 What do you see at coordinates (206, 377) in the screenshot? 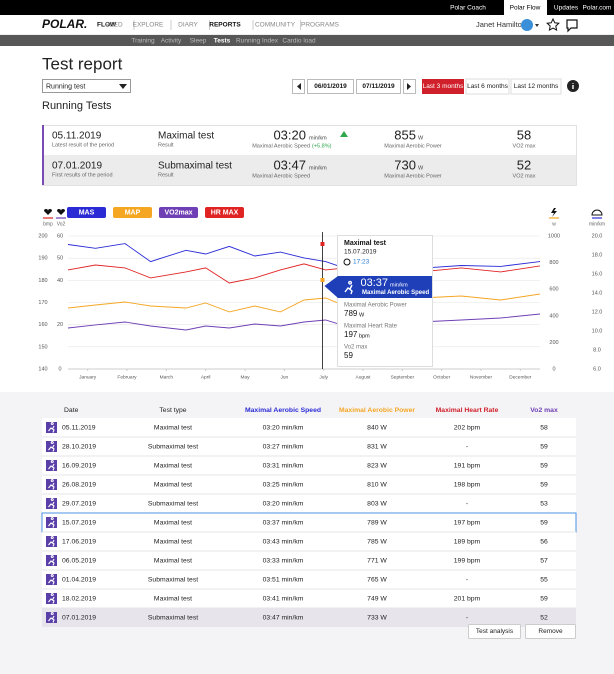
I see `x-tick-label: April` at bounding box center [206, 377].